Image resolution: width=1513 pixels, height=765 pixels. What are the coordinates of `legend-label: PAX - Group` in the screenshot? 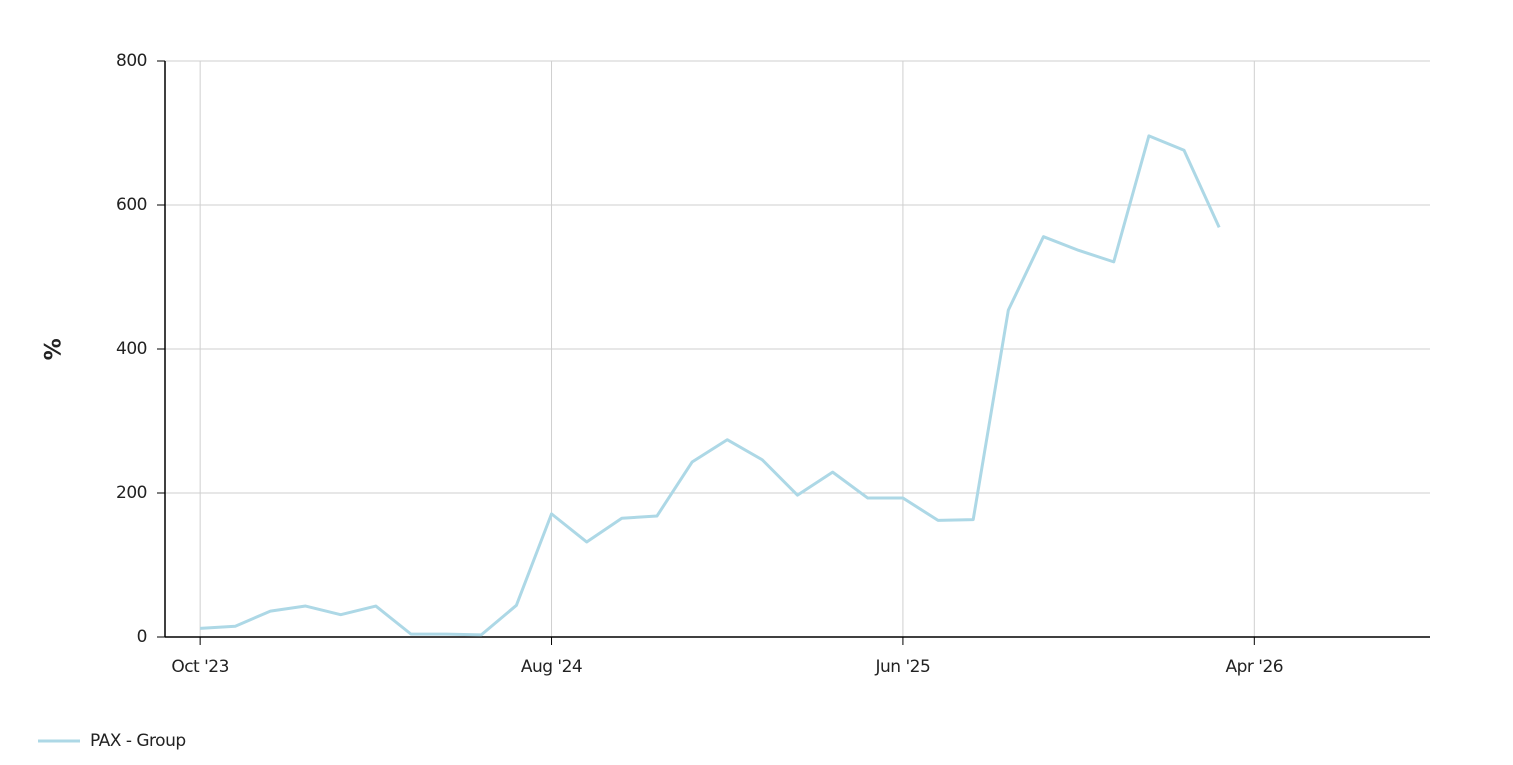 It's located at (138, 741).